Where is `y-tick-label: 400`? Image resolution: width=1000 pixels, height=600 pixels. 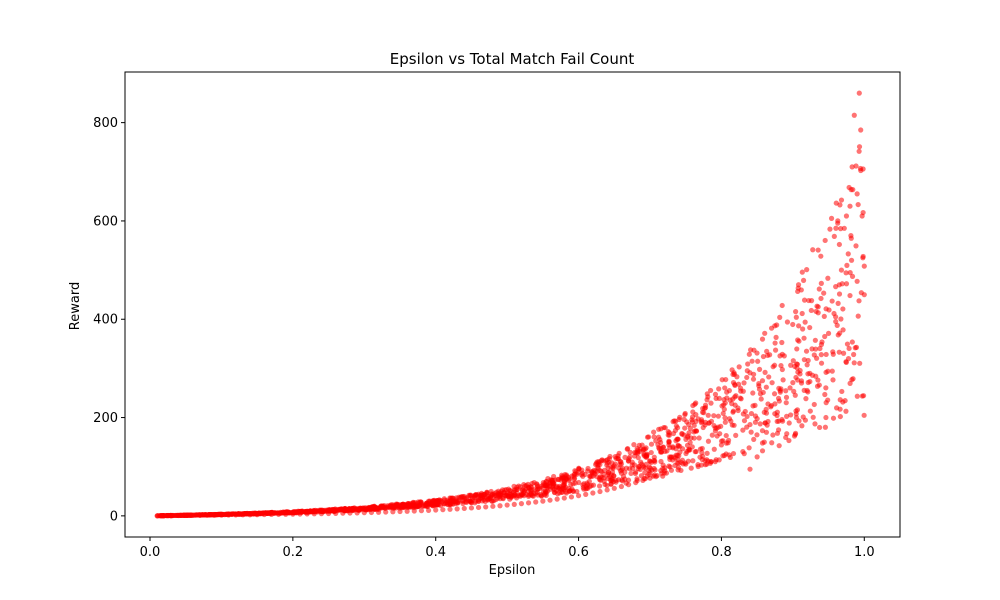 y-tick-label: 400 is located at coordinates (105, 320).